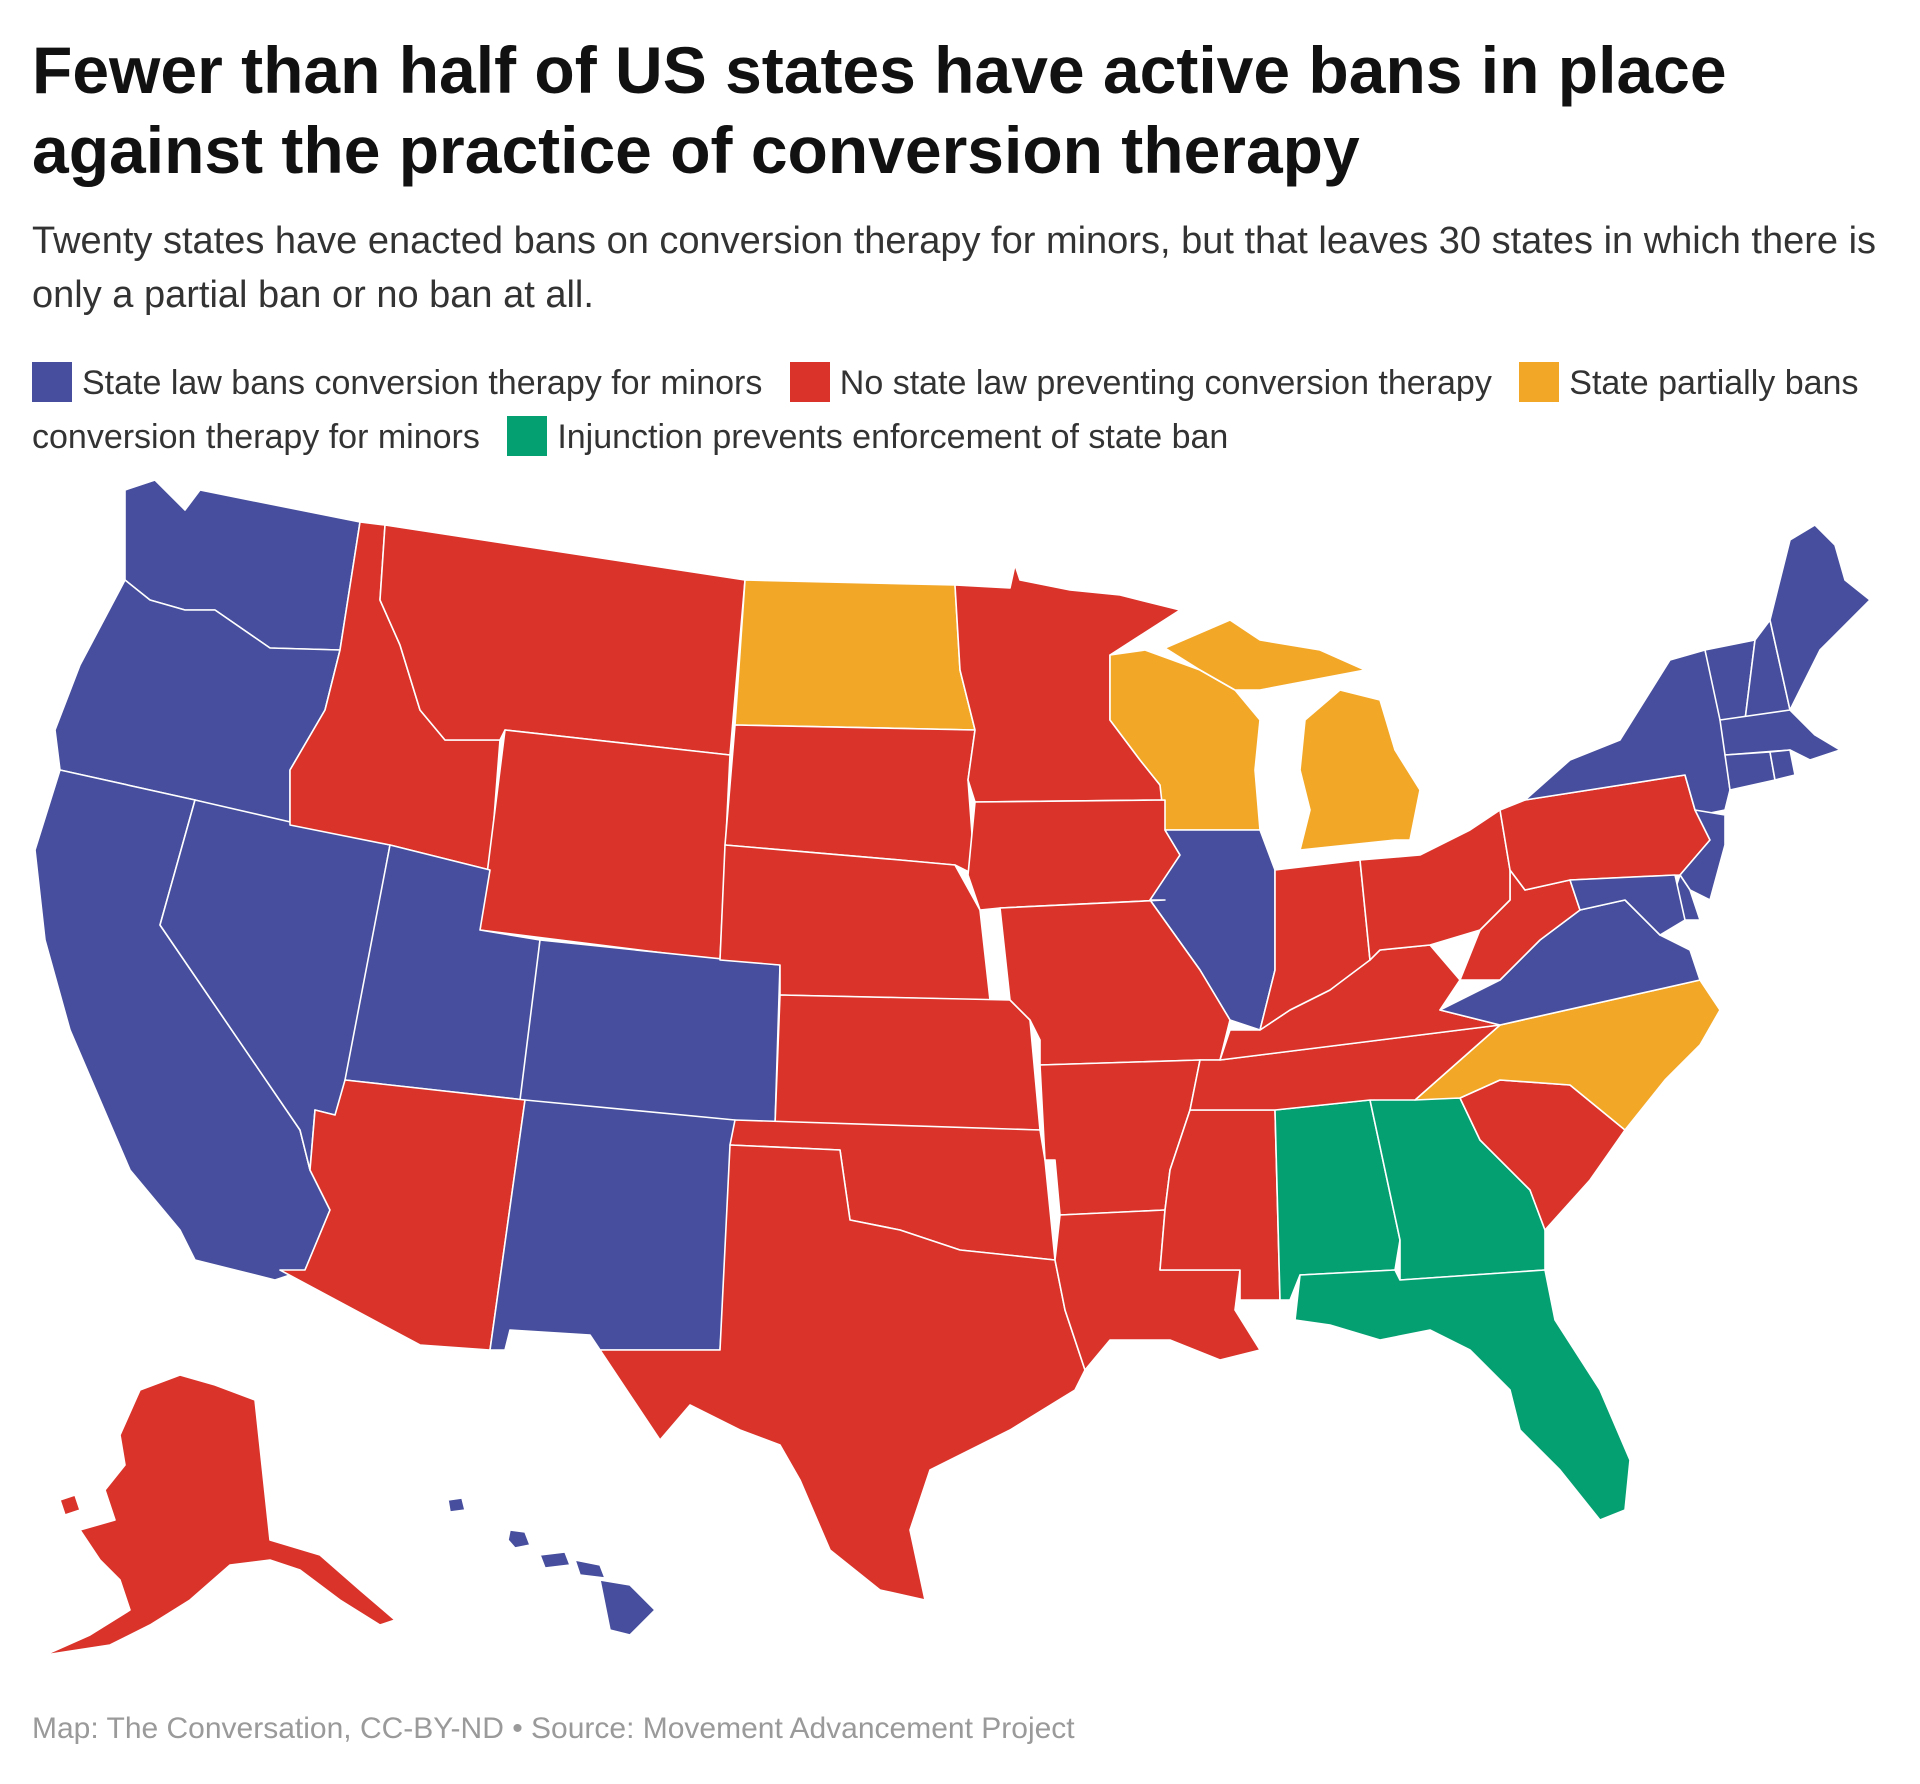 The image size is (1920, 1784). I want to click on legend-swatch-injunction, so click(527, 436).